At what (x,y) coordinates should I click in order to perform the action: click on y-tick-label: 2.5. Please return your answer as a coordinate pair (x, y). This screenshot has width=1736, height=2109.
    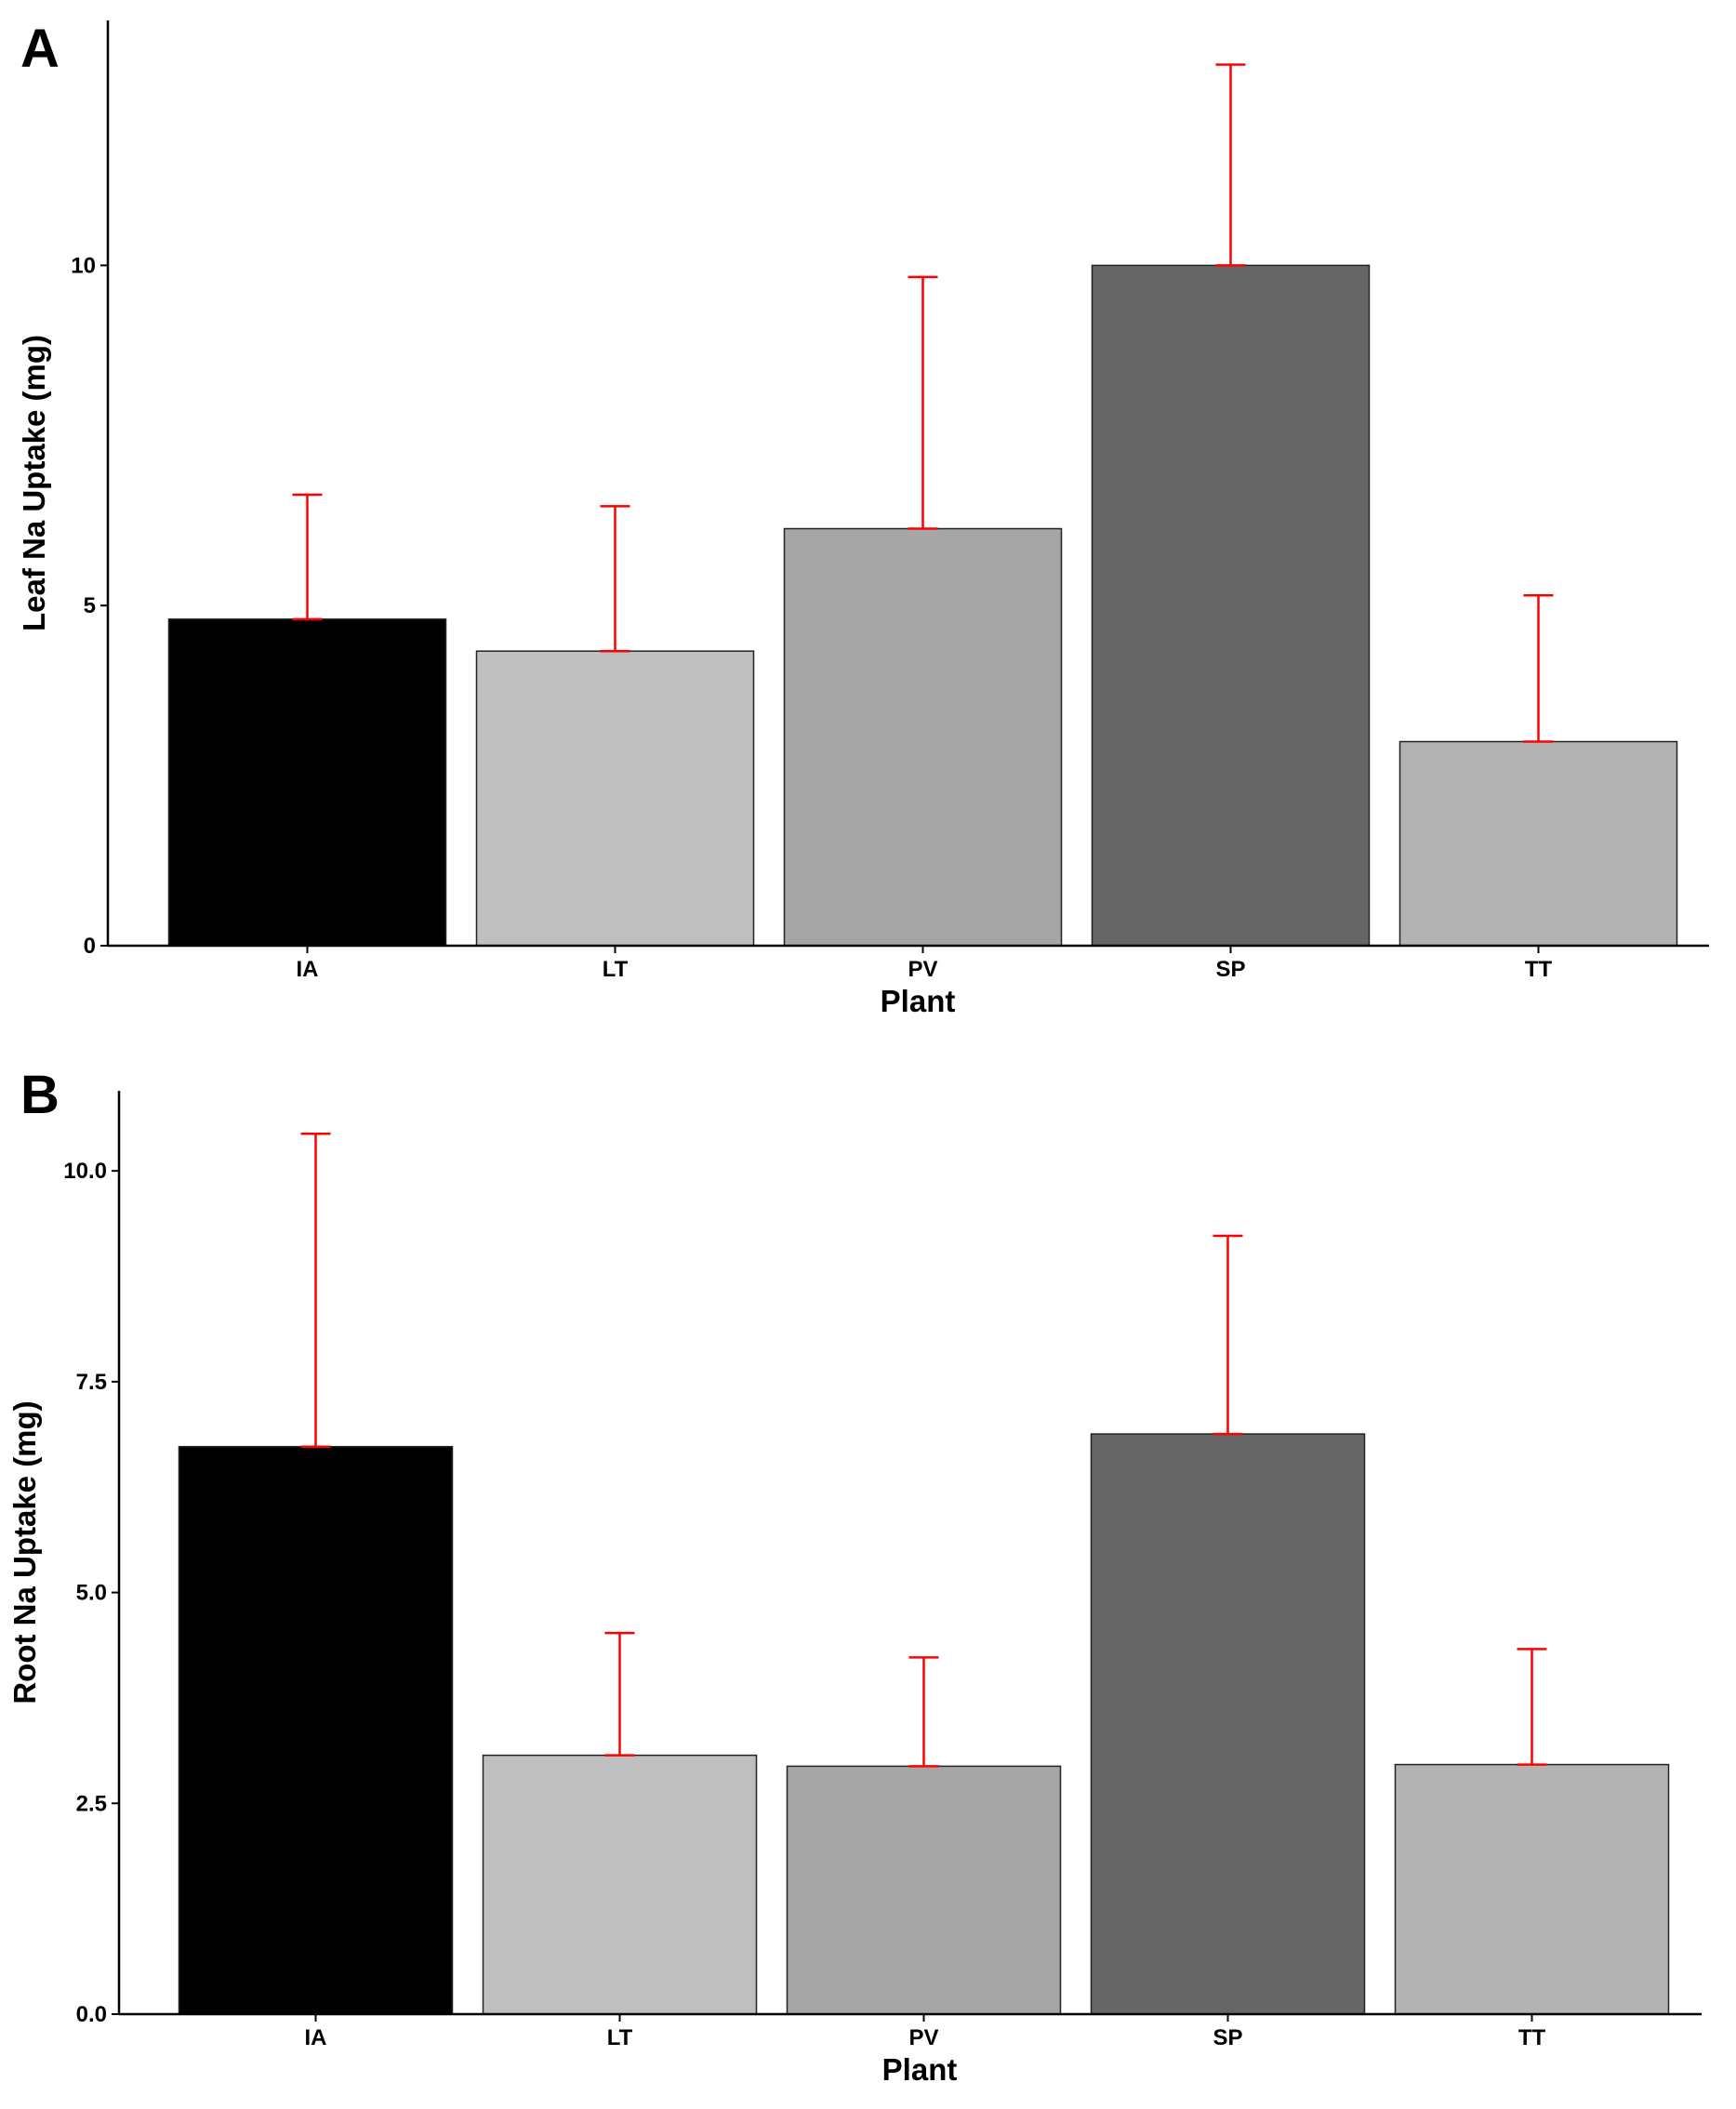
    Looking at the image, I should click on (92, 1803).